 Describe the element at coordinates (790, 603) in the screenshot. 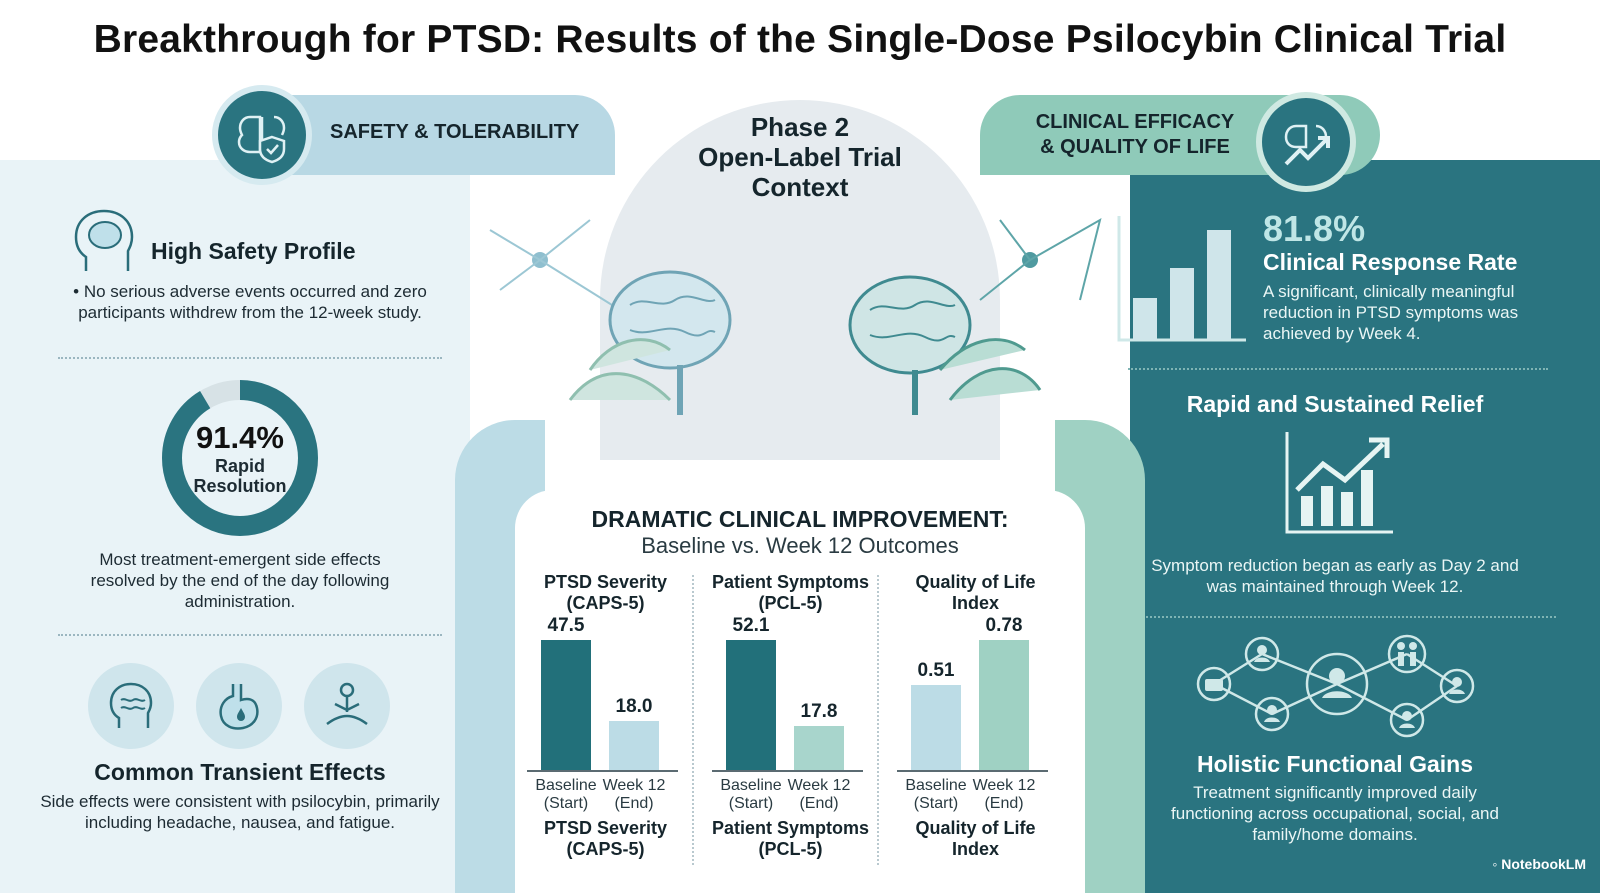

I see `chart-1-title-line-2: (PCL-5)` at that location.